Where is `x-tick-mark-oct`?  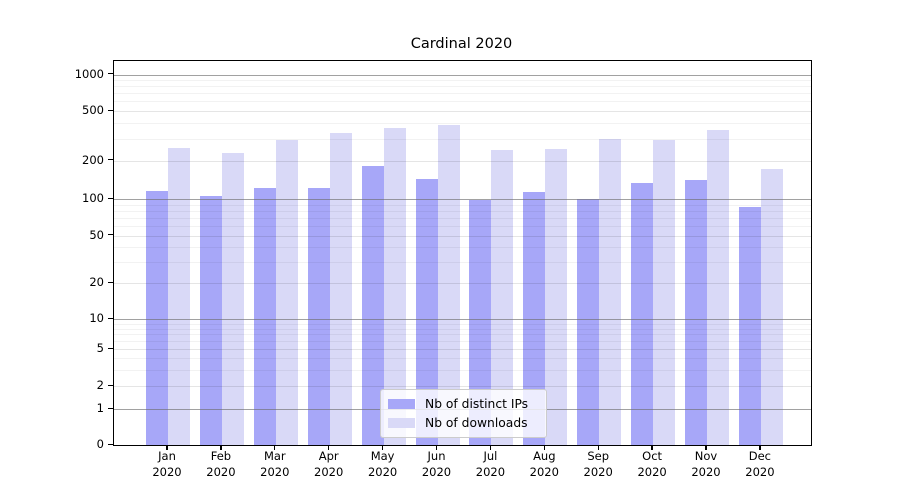 x-tick-mark-oct is located at coordinates (652, 447).